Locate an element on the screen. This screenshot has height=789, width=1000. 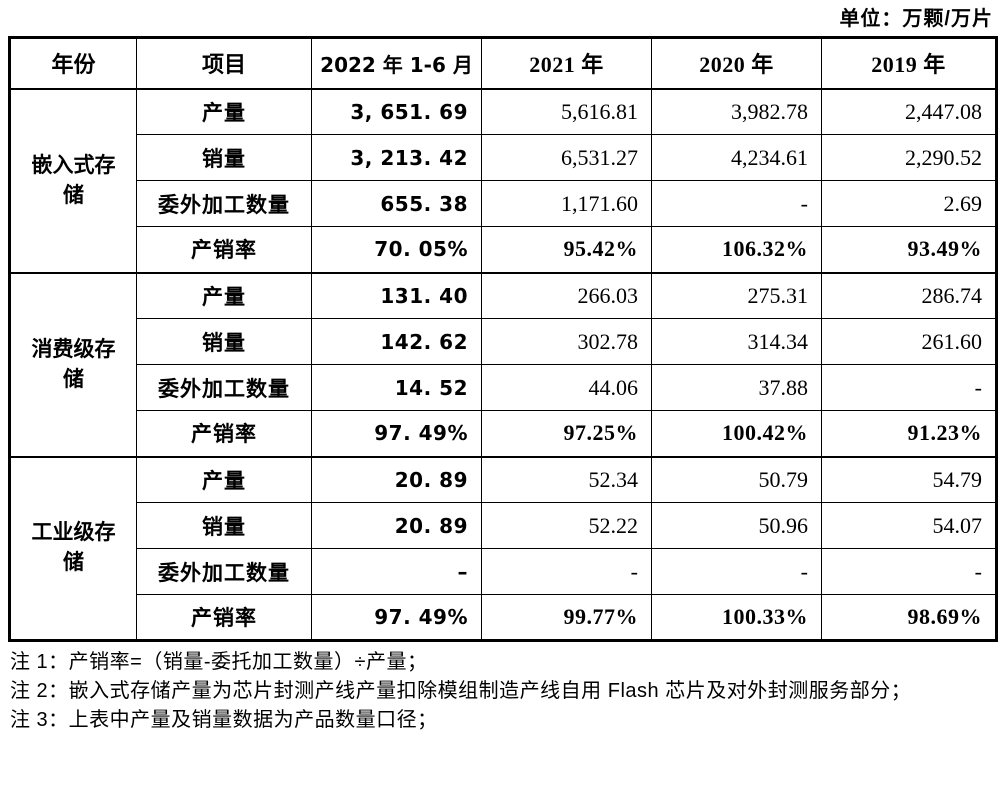
value-cell: 98.69% is located at coordinates (909, 617).